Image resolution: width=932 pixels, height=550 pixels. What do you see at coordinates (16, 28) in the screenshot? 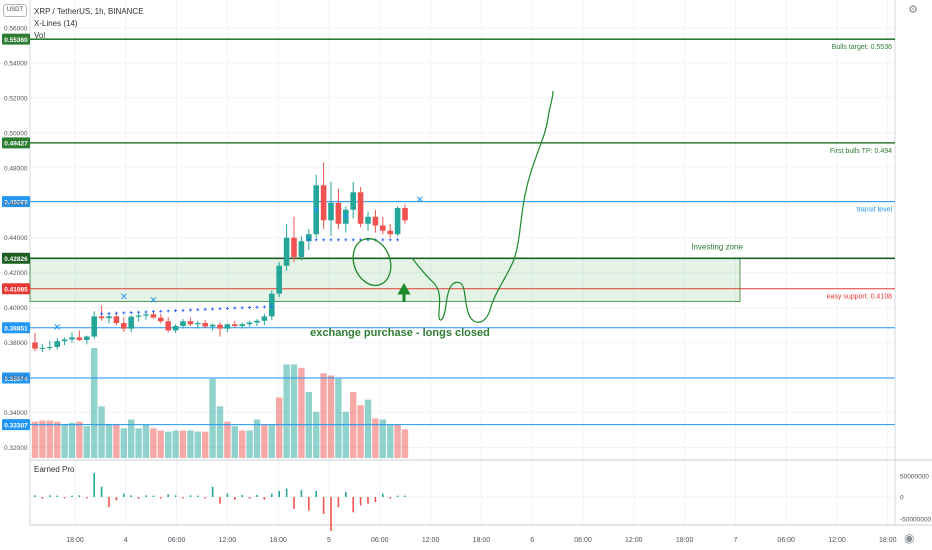
I see `y-tick-label: 0.56000` at bounding box center [16, 28].